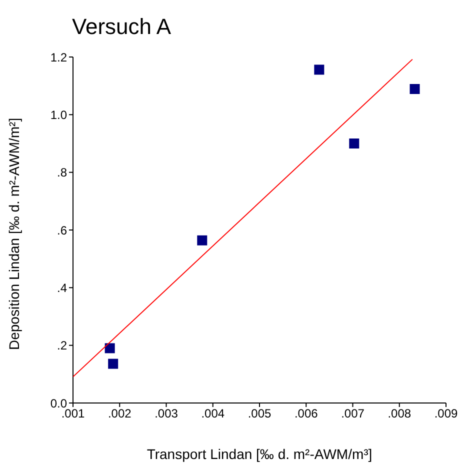 The image size is (459, 471). What do you see at coordinates (400, 413) in the screenshot?
I see `x-tick-label: .008` at bounding box center [400, 413].